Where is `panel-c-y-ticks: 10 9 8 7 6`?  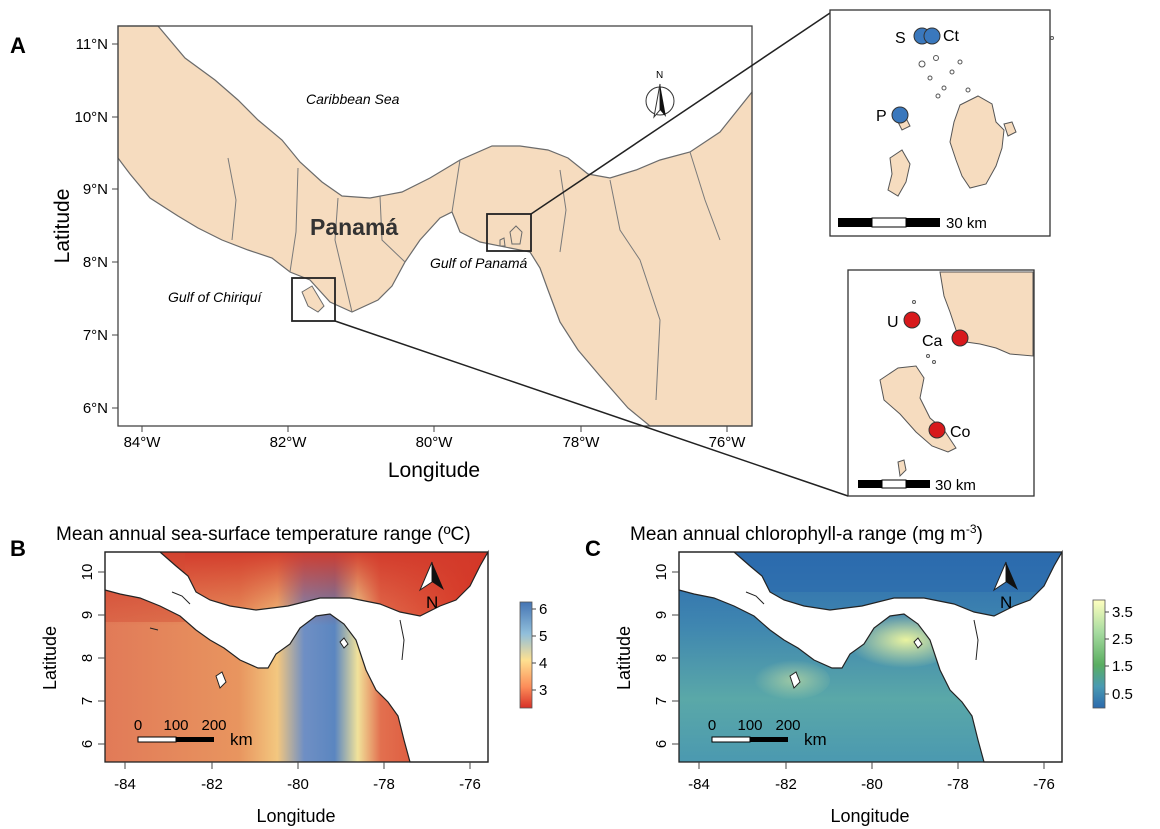 panel-c-y-ticks: 10 9 8 7 6 is located at coordinates (666, 656).